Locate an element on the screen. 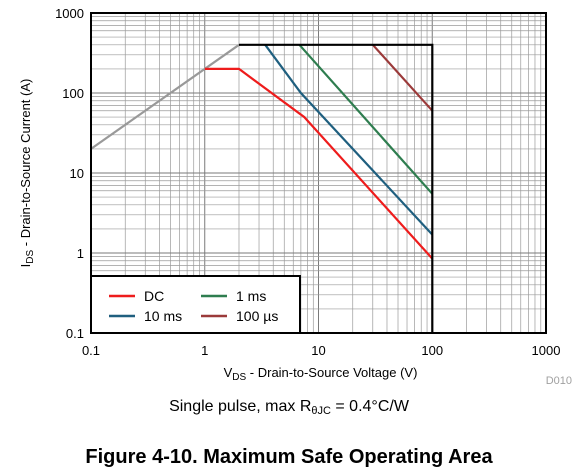 The width and height of the screenshot is (578, 473). legend-label: 10 ms is located at coordinates (163, 316).